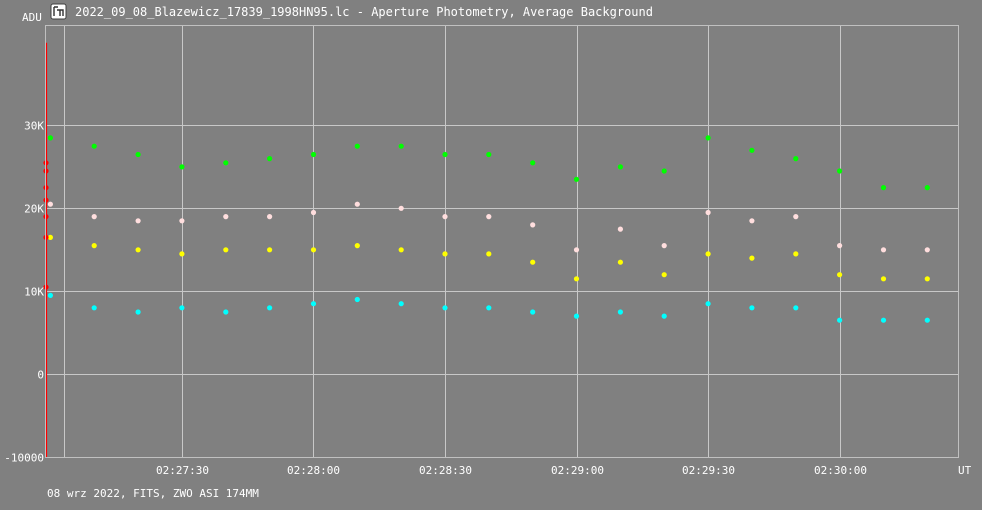 This screenshot has height=510, width=982. I want to click on x-tick-label: 02:28:30, so click(445, 470).